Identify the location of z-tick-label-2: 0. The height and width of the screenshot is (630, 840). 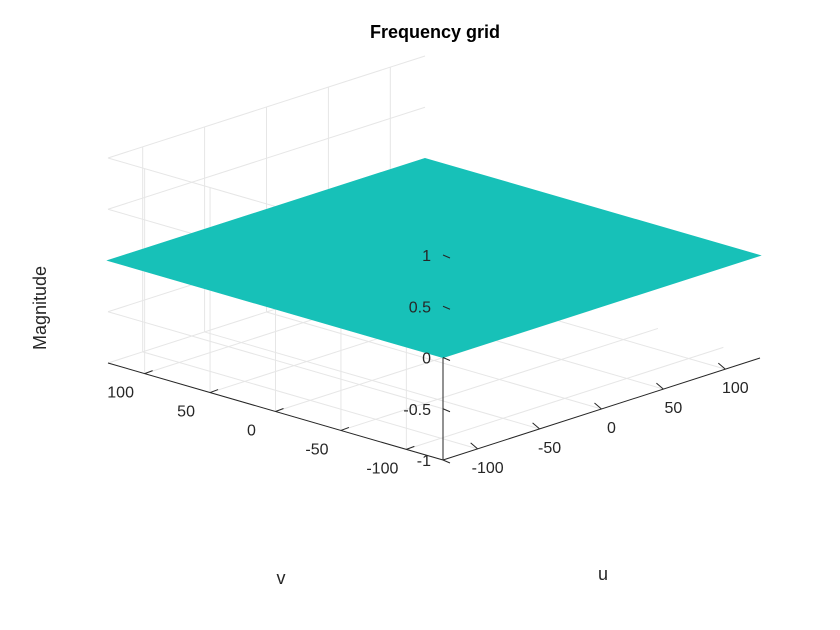
(426, 359).